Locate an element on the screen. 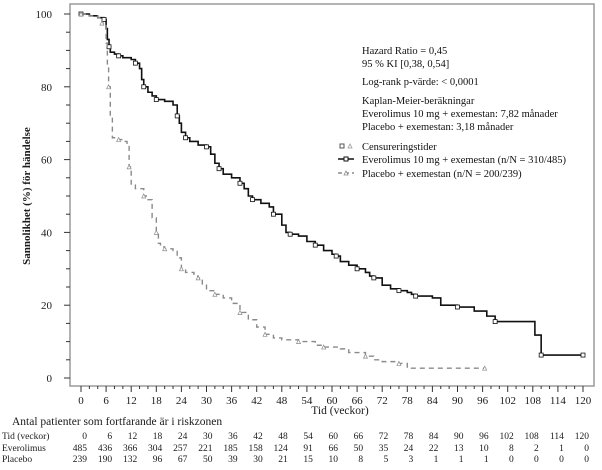 The height and width of the screenshot is (470, 602). y-tick-label: 0 is located at coordinates (50, 379).